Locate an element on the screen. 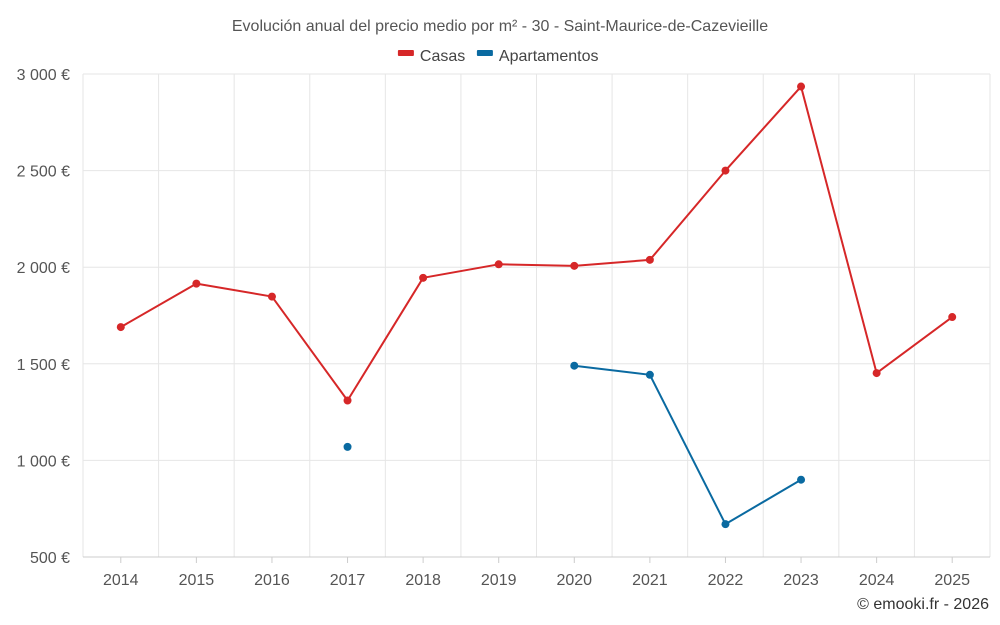 This screenshot has height=625, width=1000. x-tick-label: 2025 is located at coordinates (952, 580).